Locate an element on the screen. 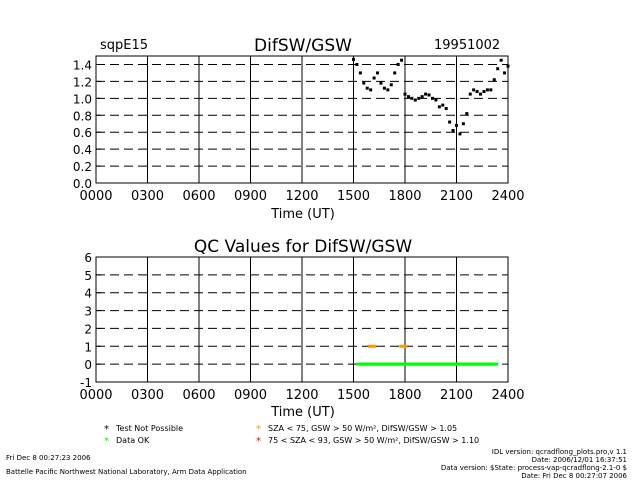  top-y-tick-label: 0.6 is located at coordinates (82, 133).